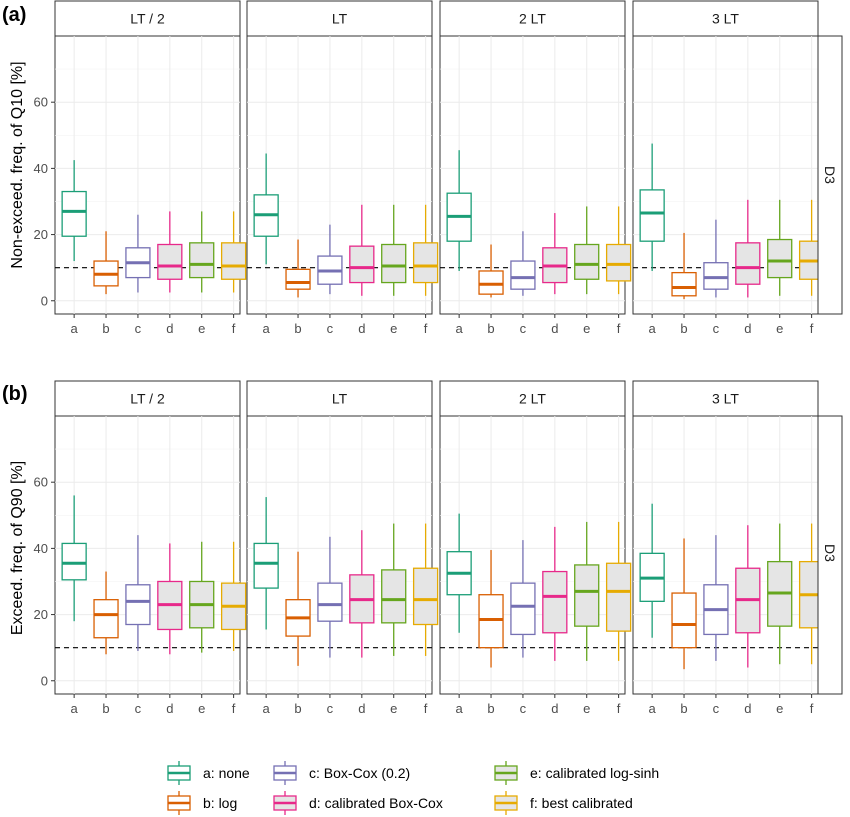 Image resolution: width=850 pixels, height=817 pixels. I want to click on facet-strip-label: LT / 2, so click(147, 19).